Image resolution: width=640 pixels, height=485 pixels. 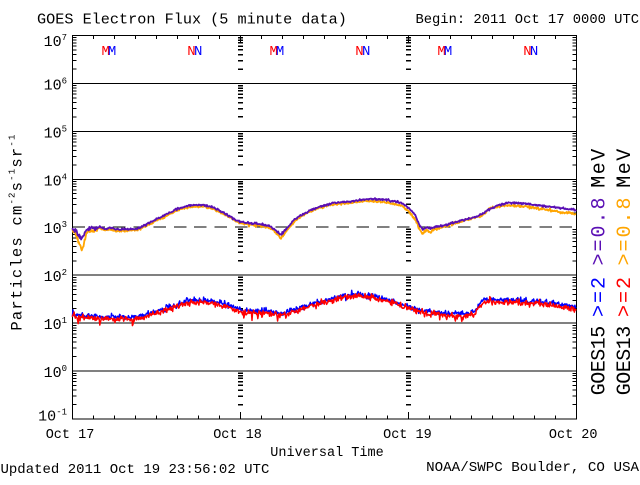 What do you see at coordinates (55, 229) in the screenshot?
I see `svg-text: 10³` at bounding box center [55, 229].